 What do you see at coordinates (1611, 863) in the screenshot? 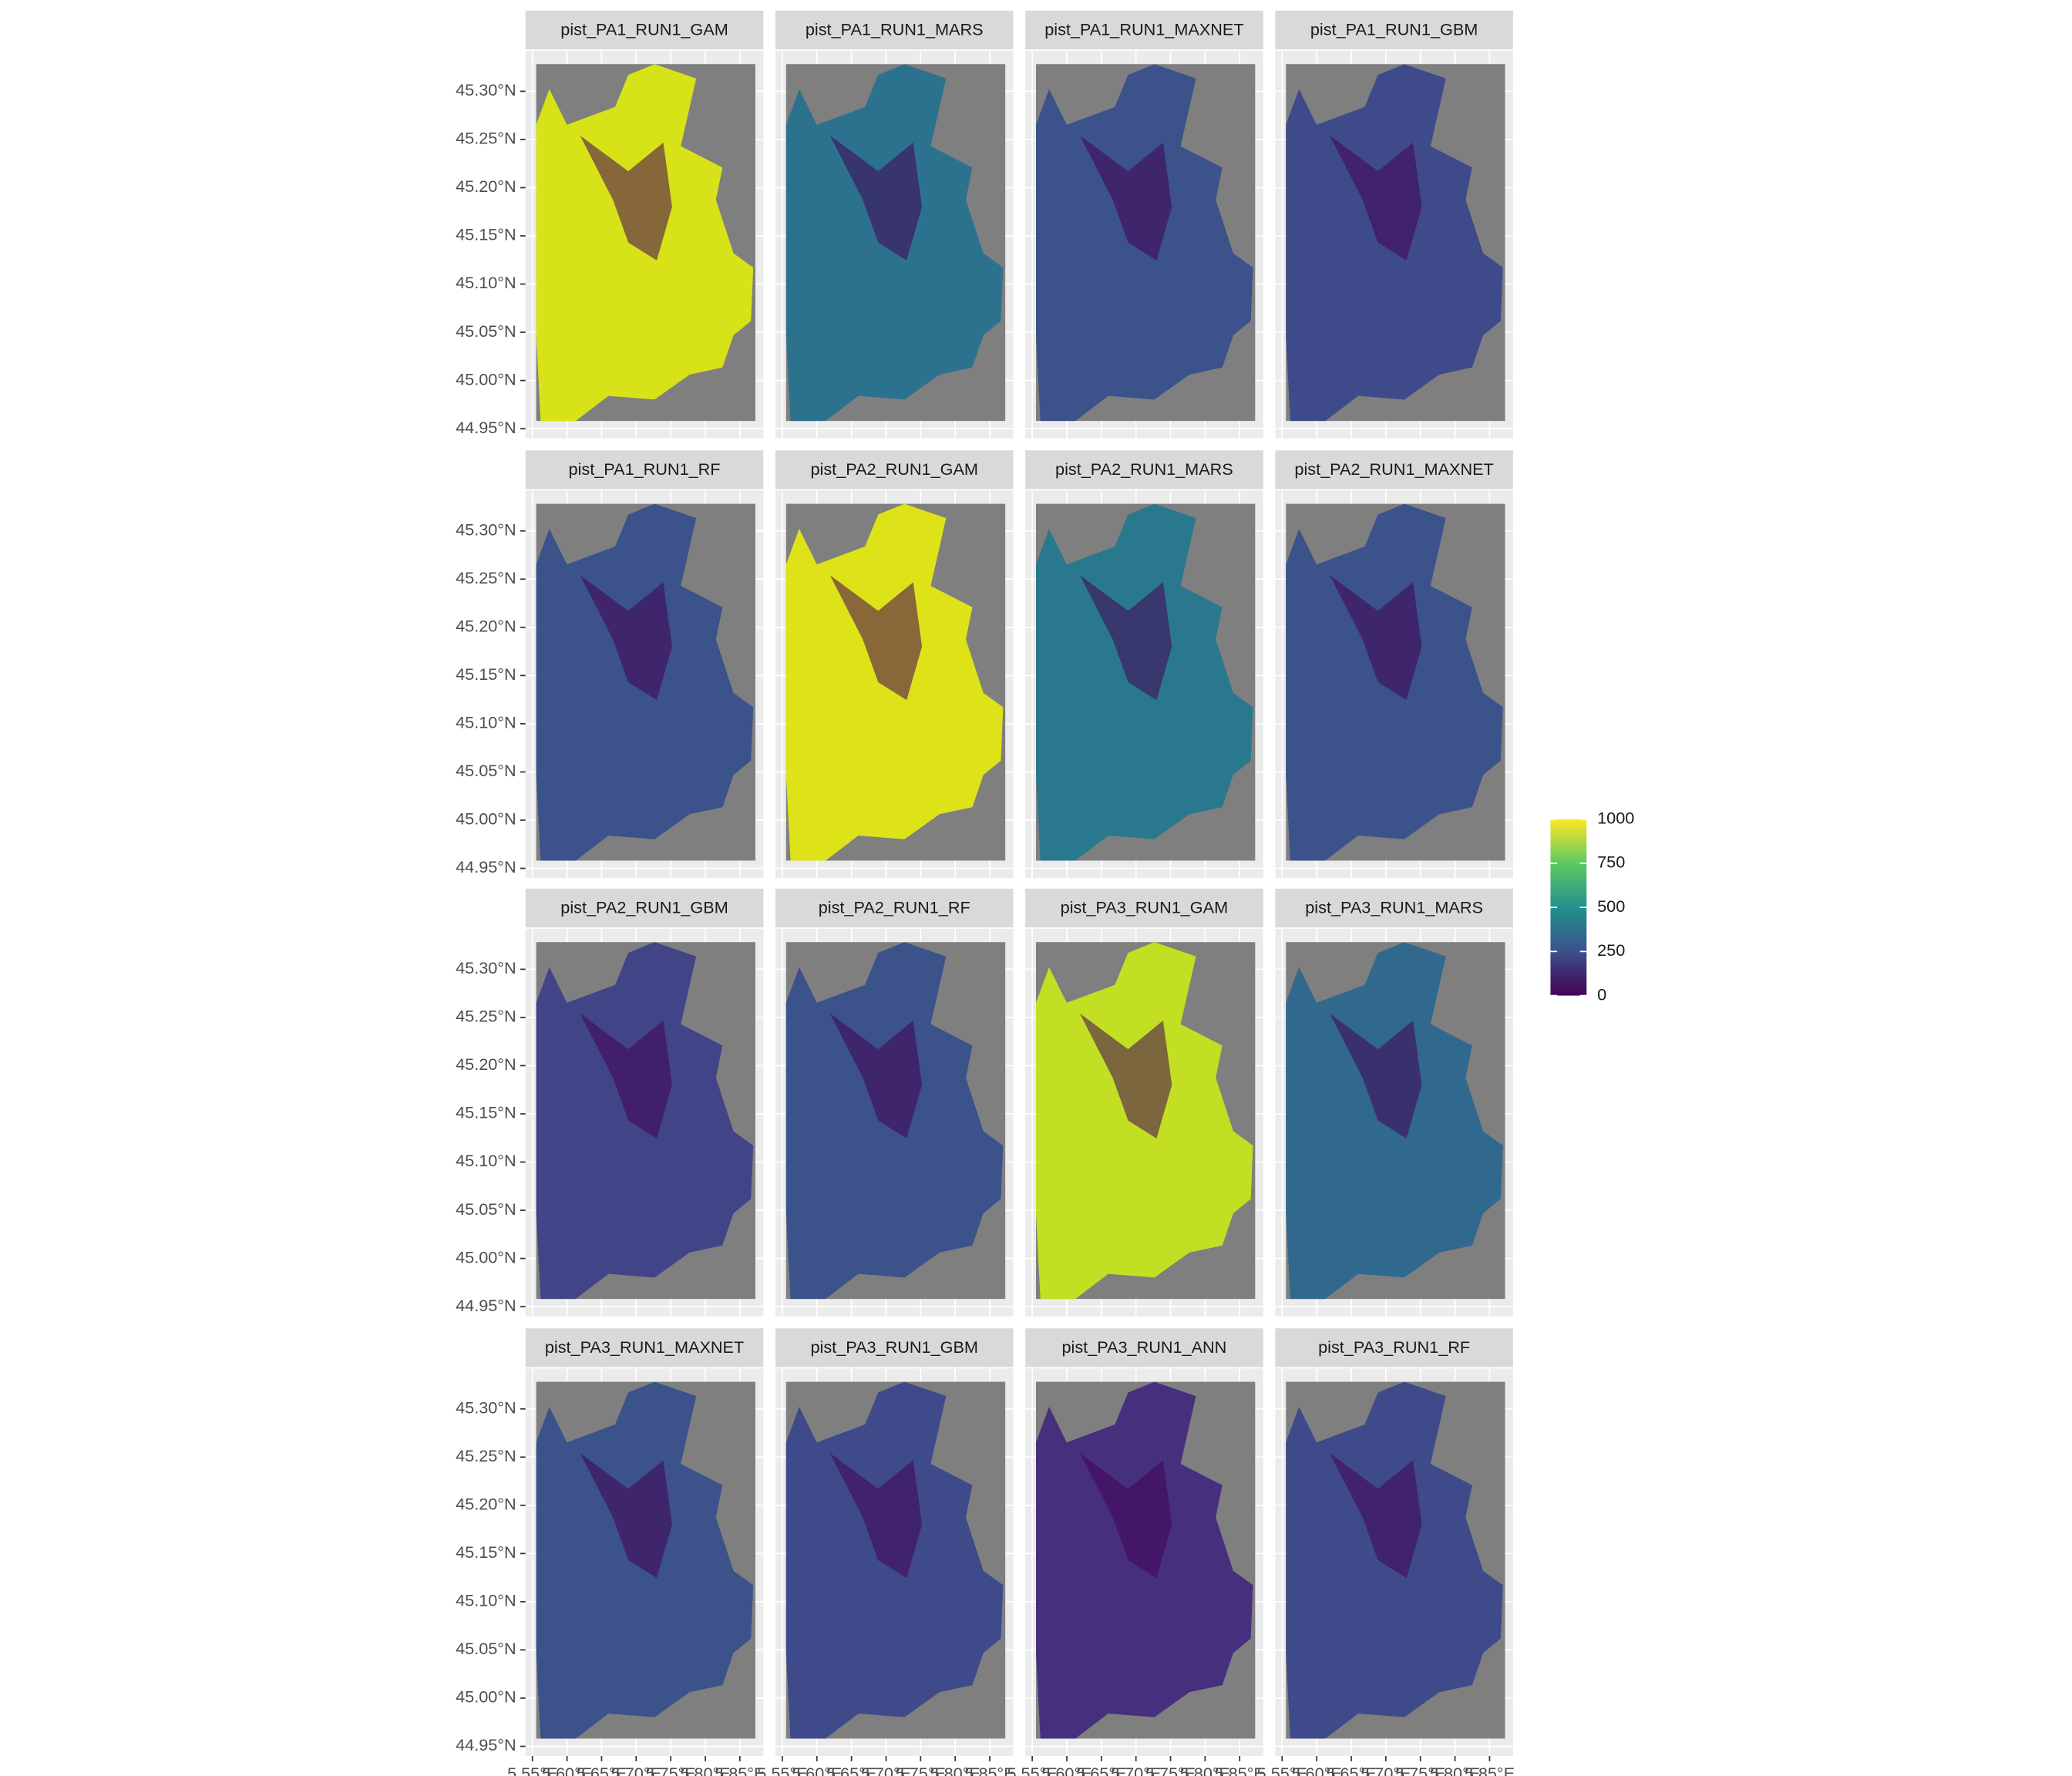
I see `legend-label: 750` at bounding box center [1611, 863].